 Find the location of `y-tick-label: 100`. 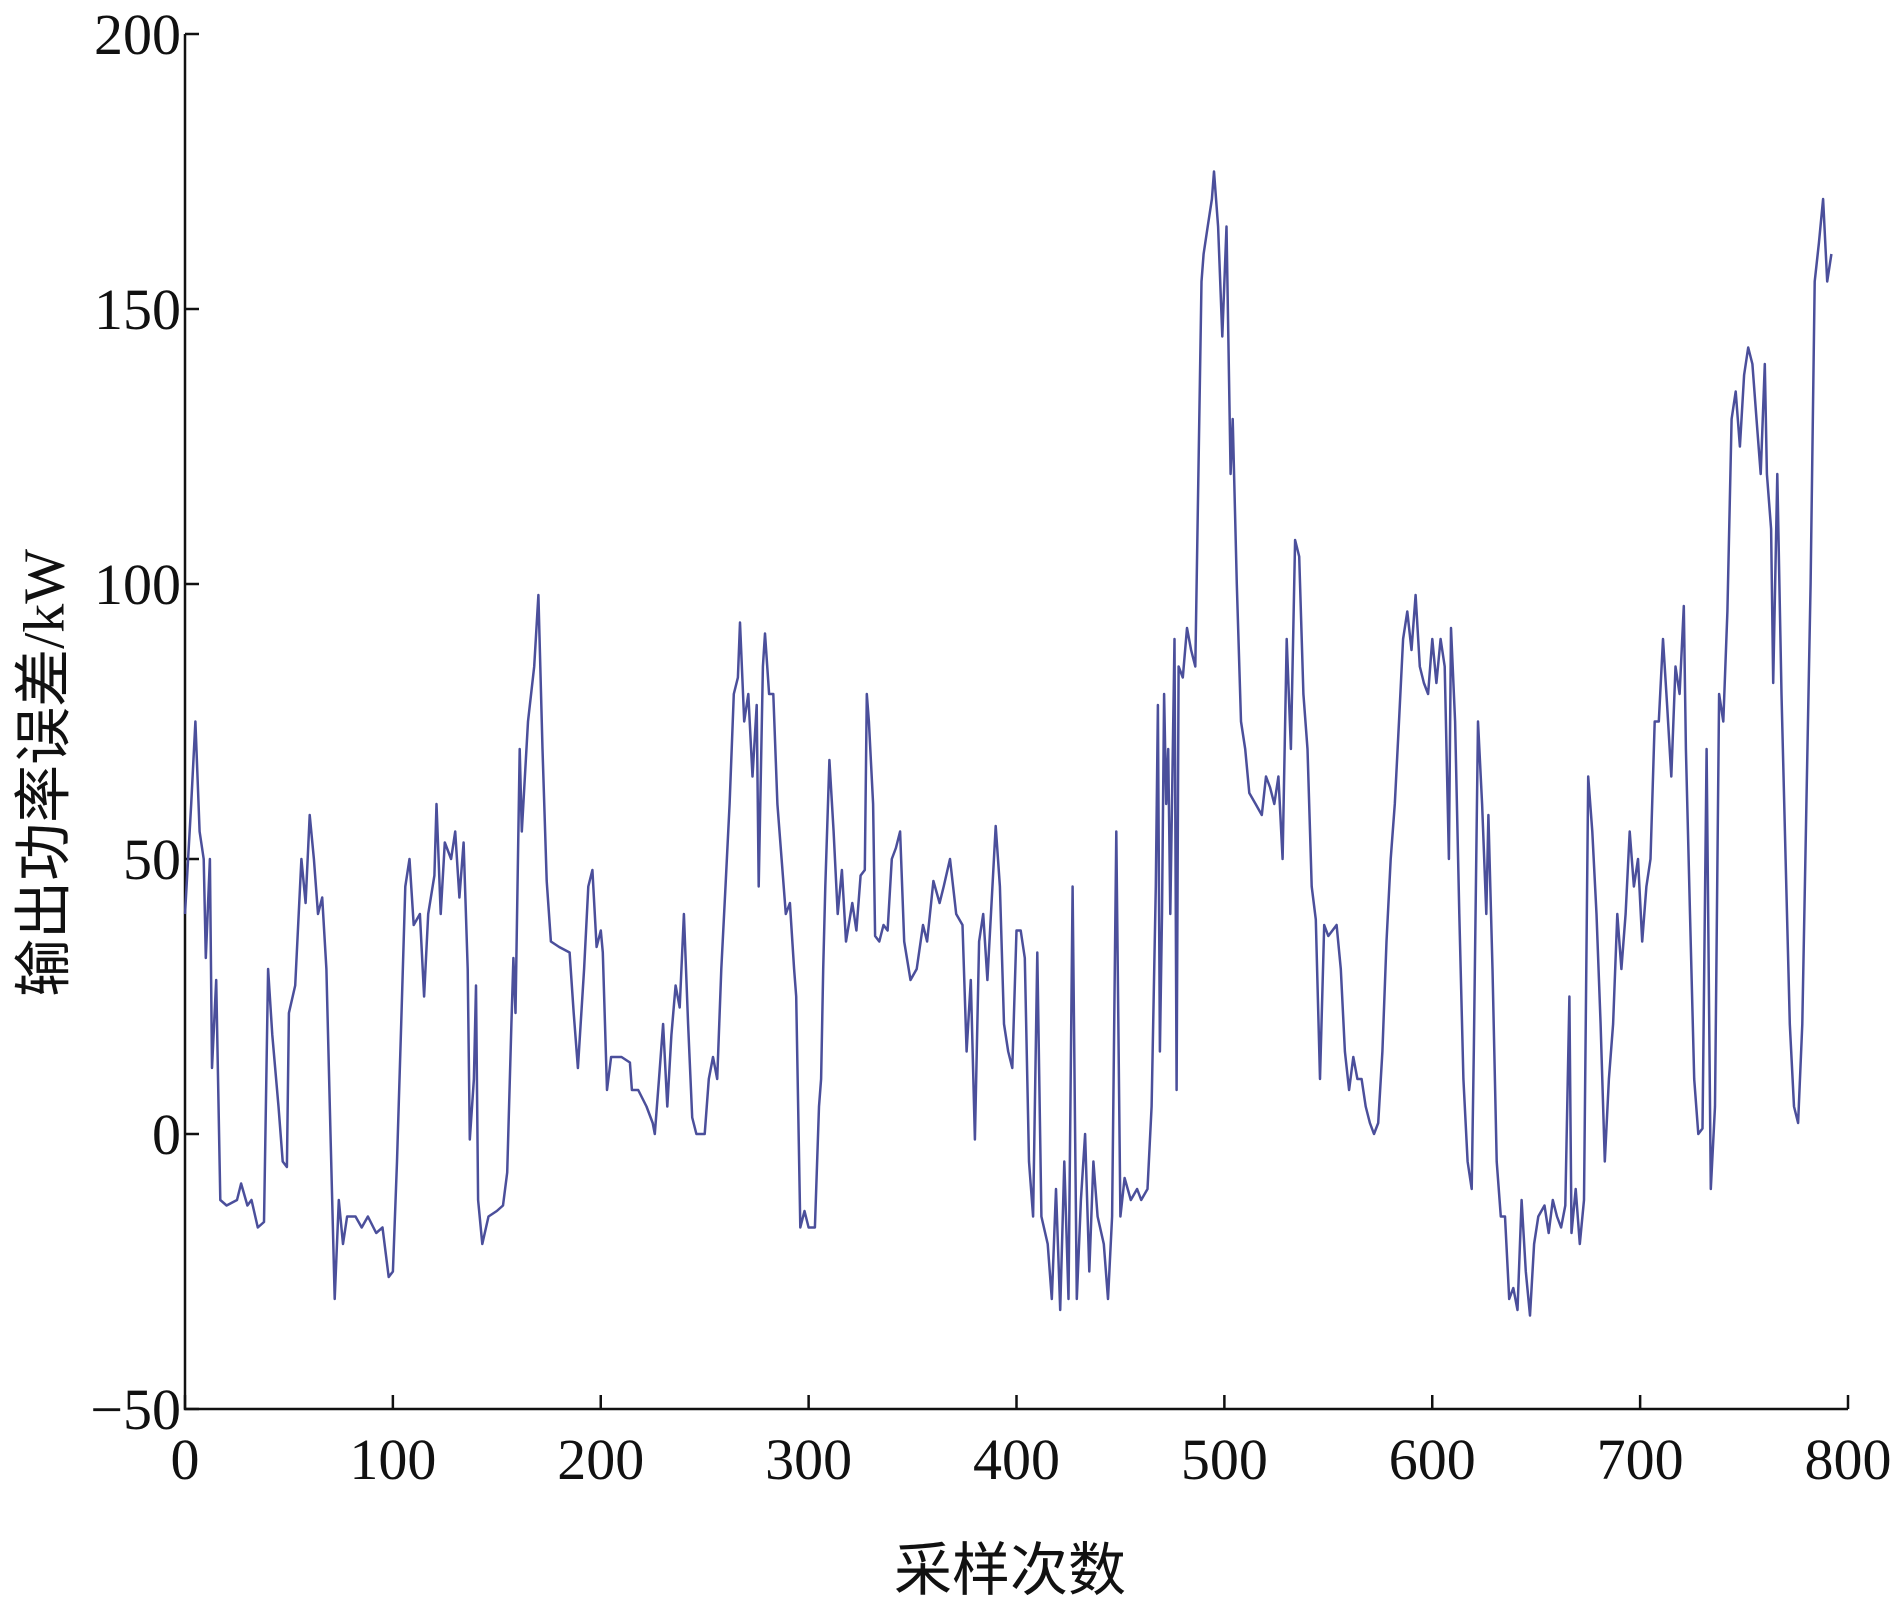

y-tick-label: 100 is located at coordinates (137, 584).